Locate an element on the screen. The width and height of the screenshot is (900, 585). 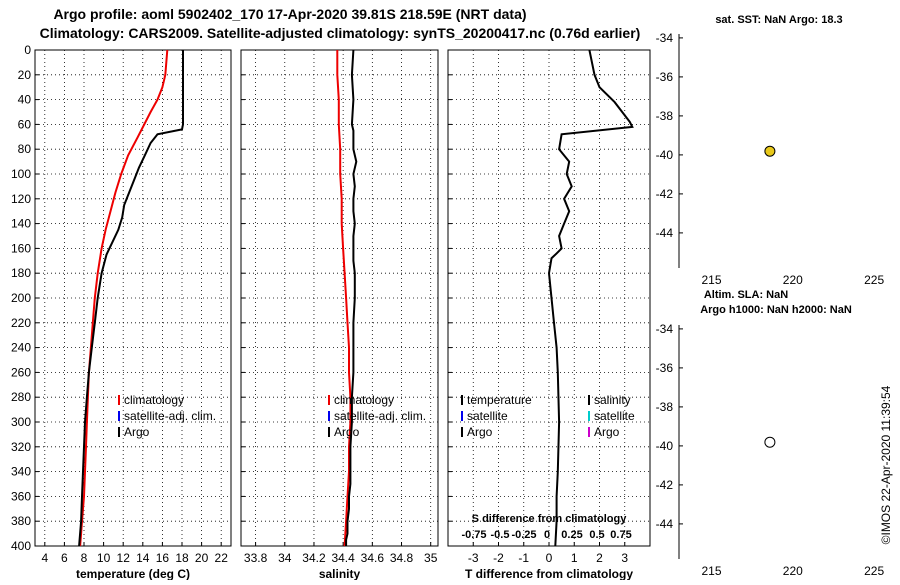
x-tick-label: 35 is located at coordinates (431, 558).